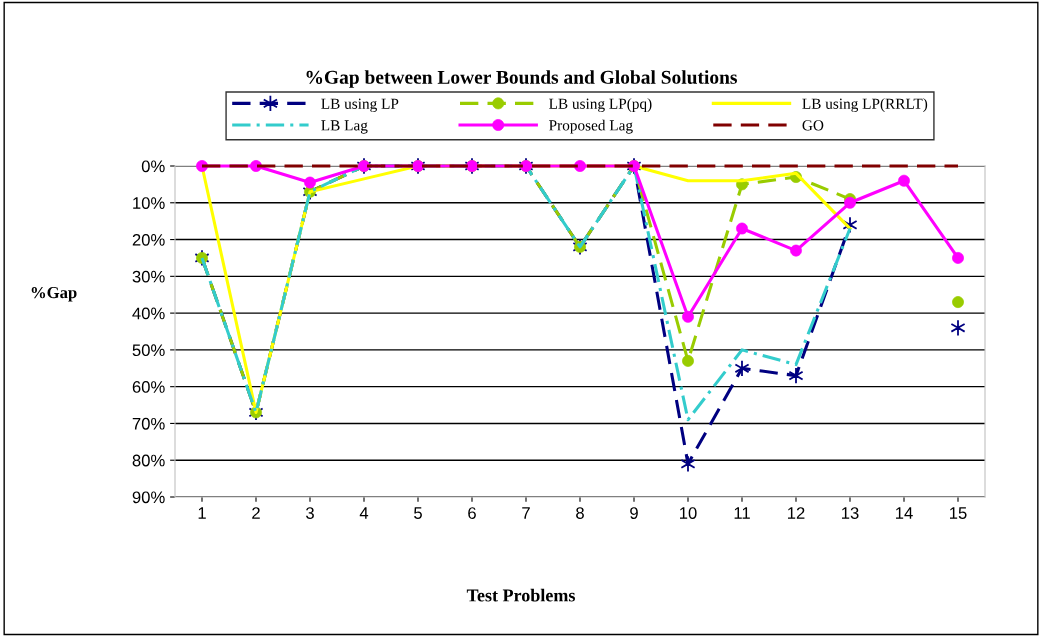  Describe the element at coordinates (148, 460) in the screenshot. I see `y-tick-label: 80%` at that location.